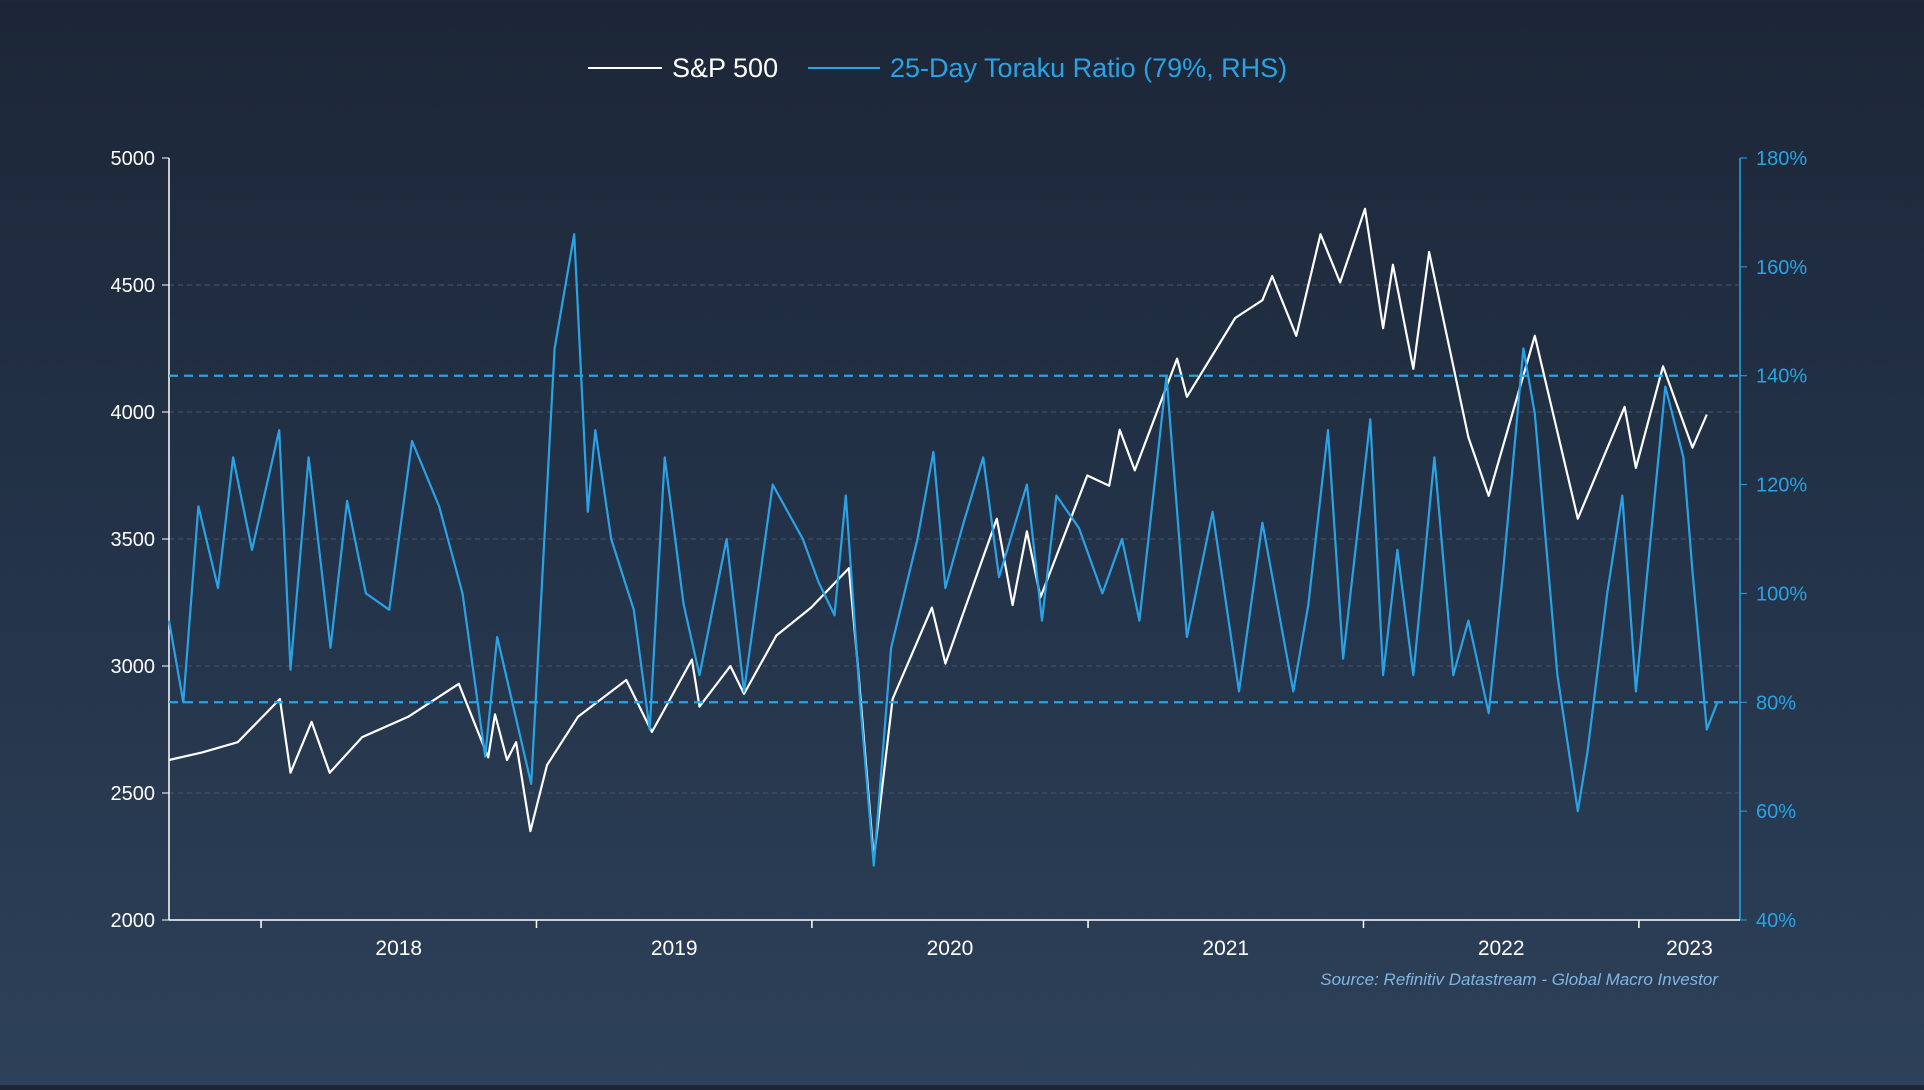  I want to click on right-axis-tick-label: 160%, so click(1781, 268).